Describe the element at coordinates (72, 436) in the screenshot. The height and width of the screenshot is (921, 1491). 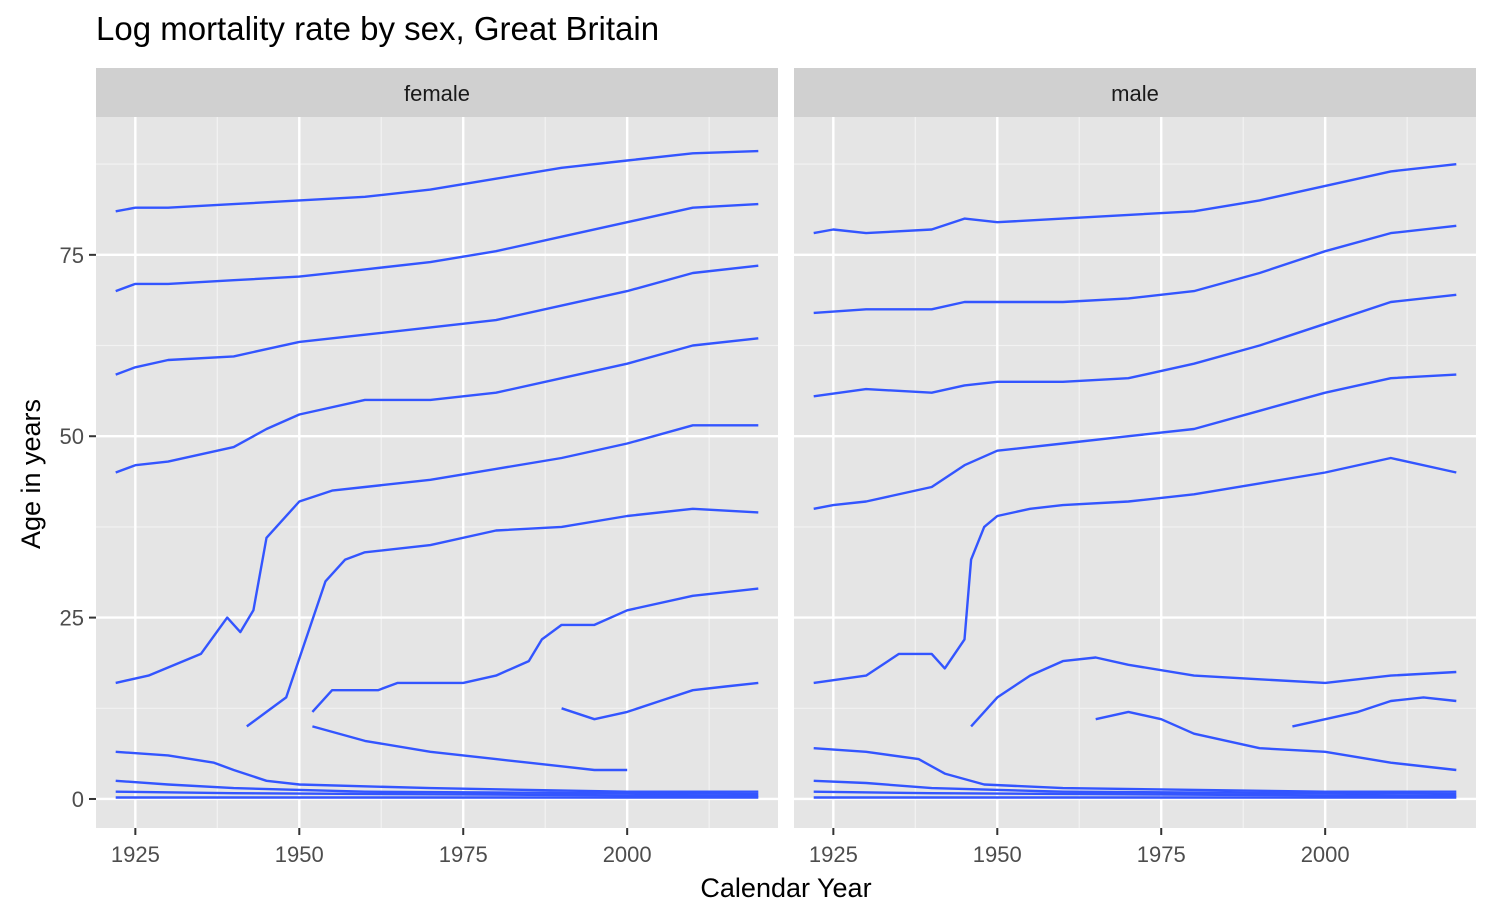
I see `y-tick-label: 50` at that location.